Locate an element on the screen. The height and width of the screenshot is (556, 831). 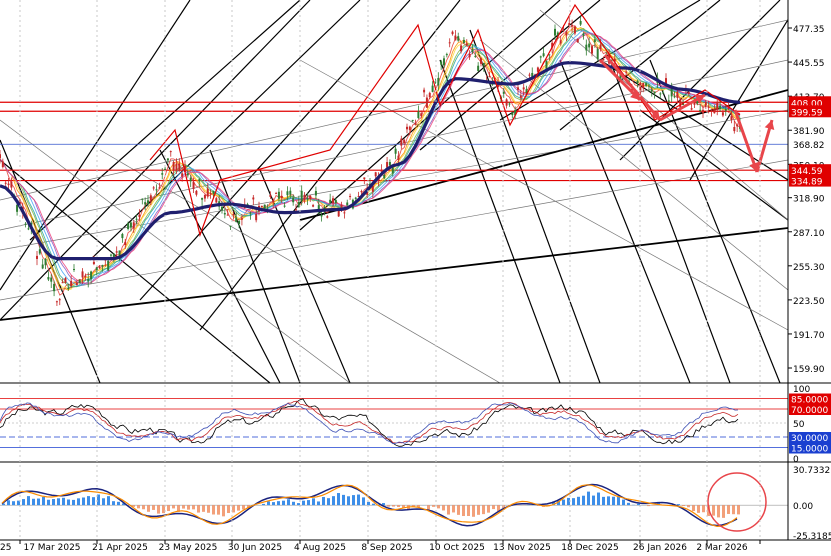
time-tick-label: 25 is located at coordinates (5, 547).